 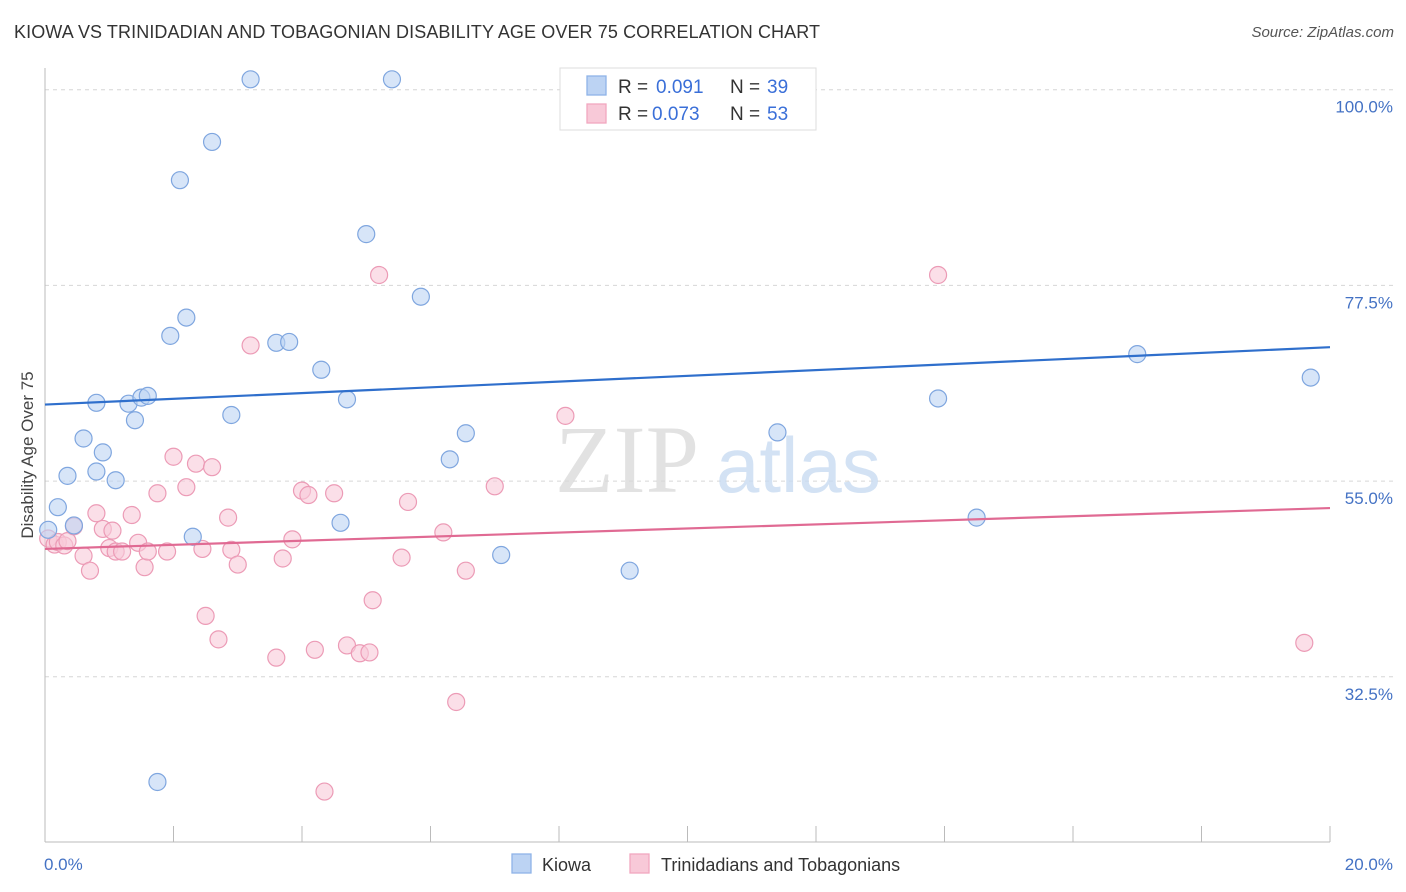 I want to click on watermark-zip: ZIP, so click(x=627, y=459).